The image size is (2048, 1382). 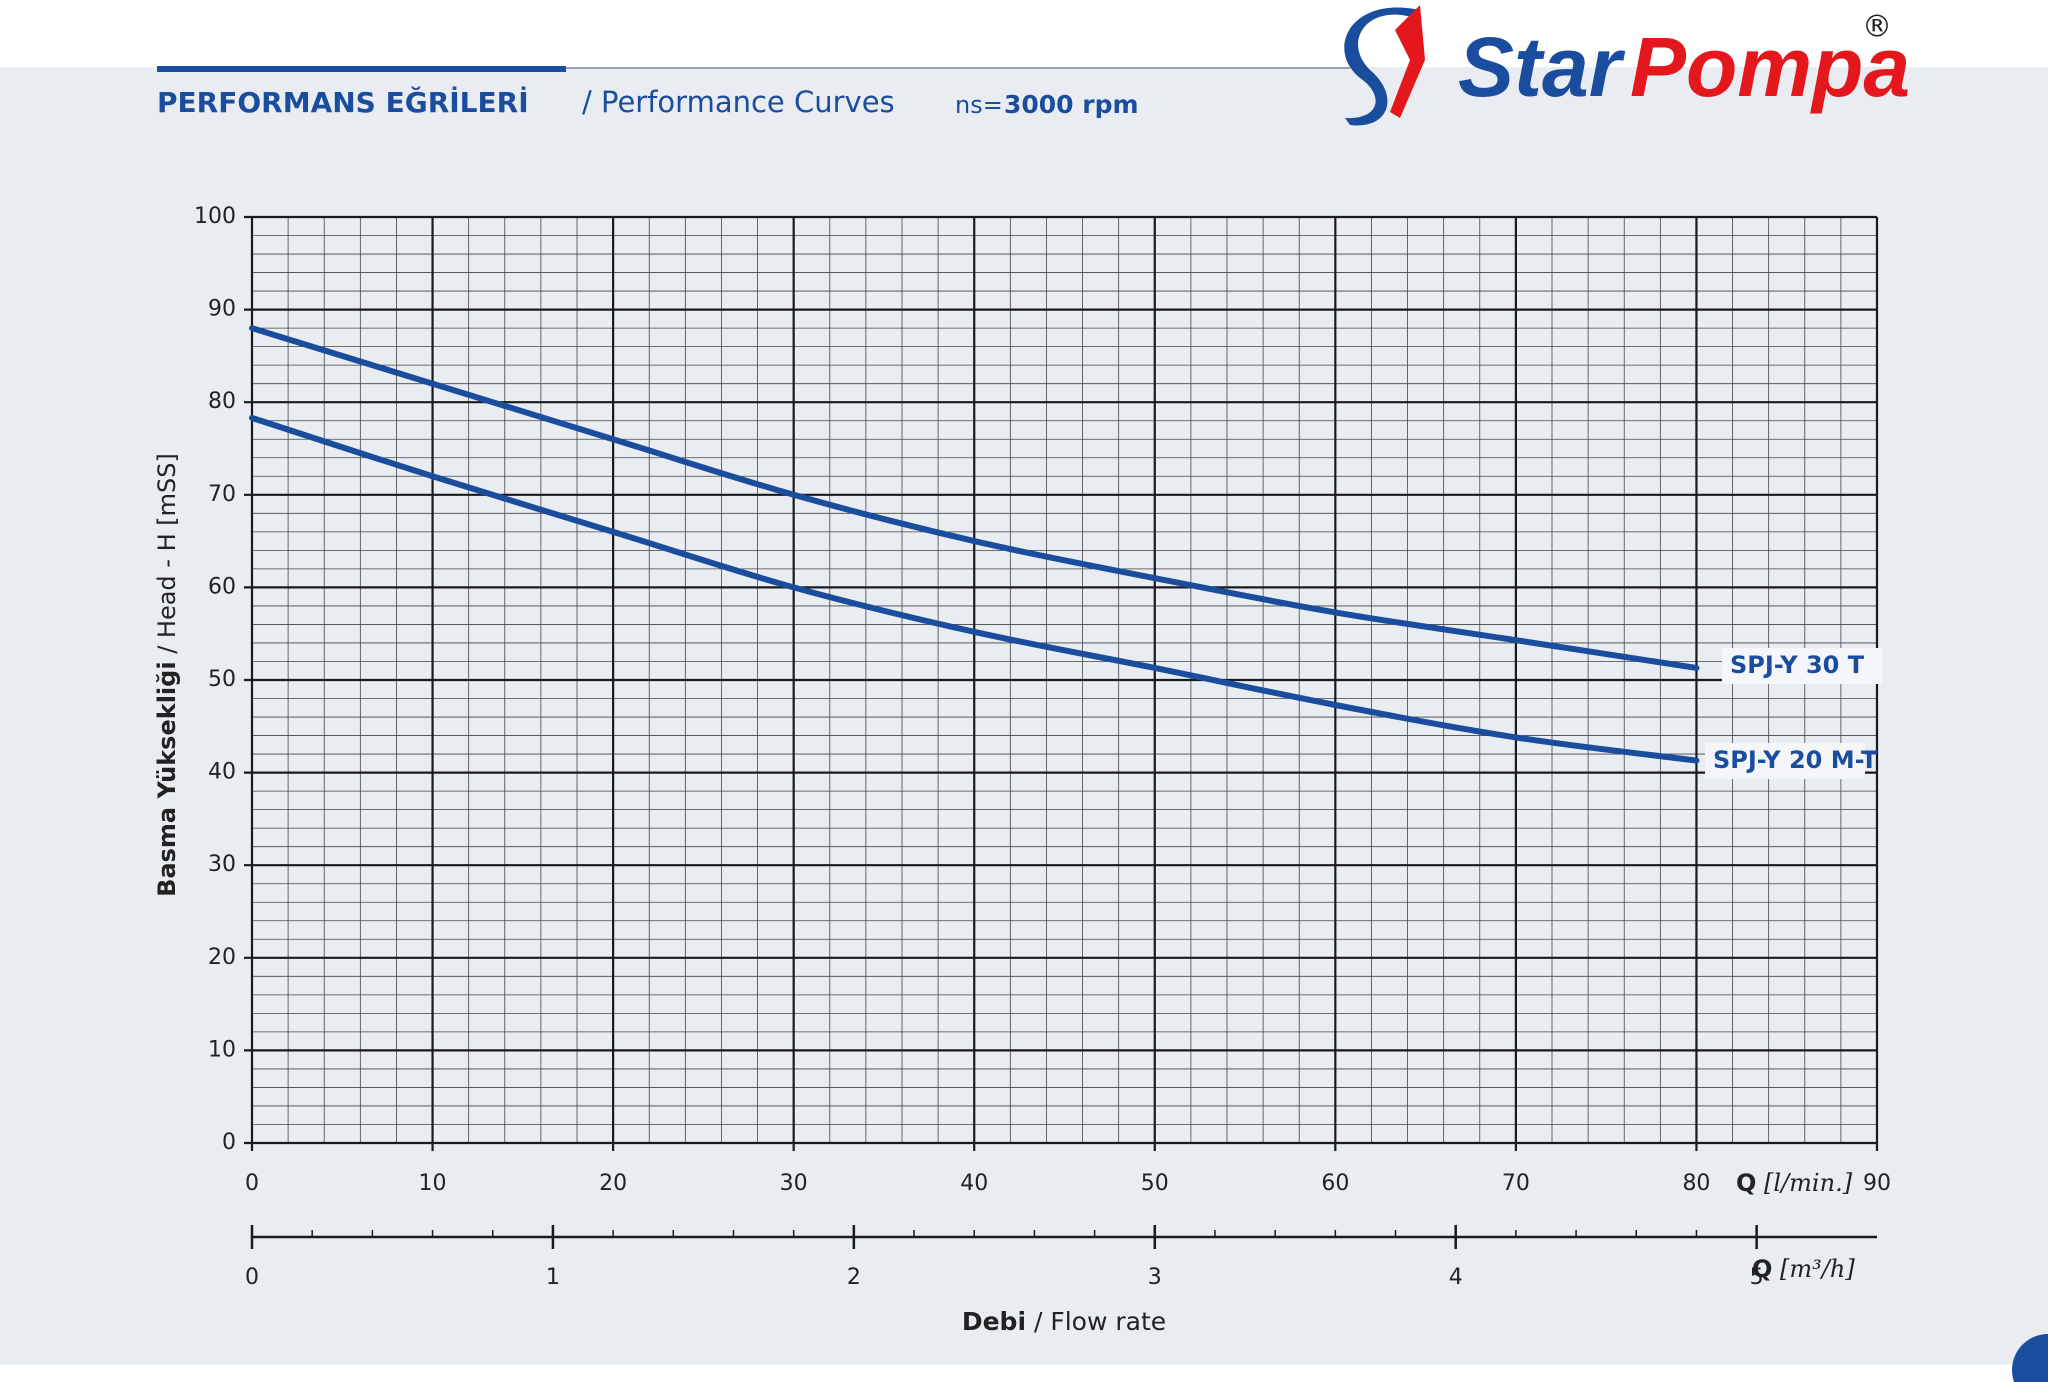 I want to click on speed-value: 3000 rpm, so click(x=1071, y=104).